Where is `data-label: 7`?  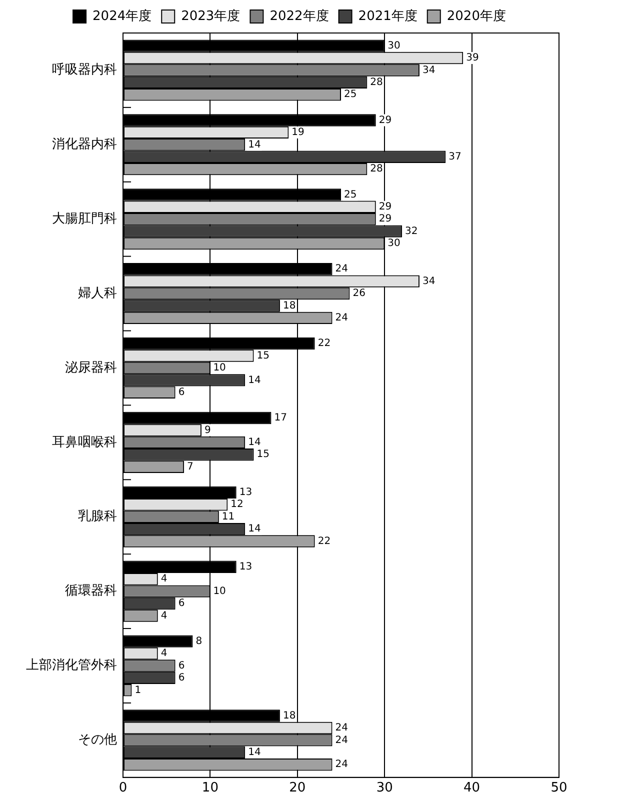 data-label: 7 is located at coordinates (190, 466).